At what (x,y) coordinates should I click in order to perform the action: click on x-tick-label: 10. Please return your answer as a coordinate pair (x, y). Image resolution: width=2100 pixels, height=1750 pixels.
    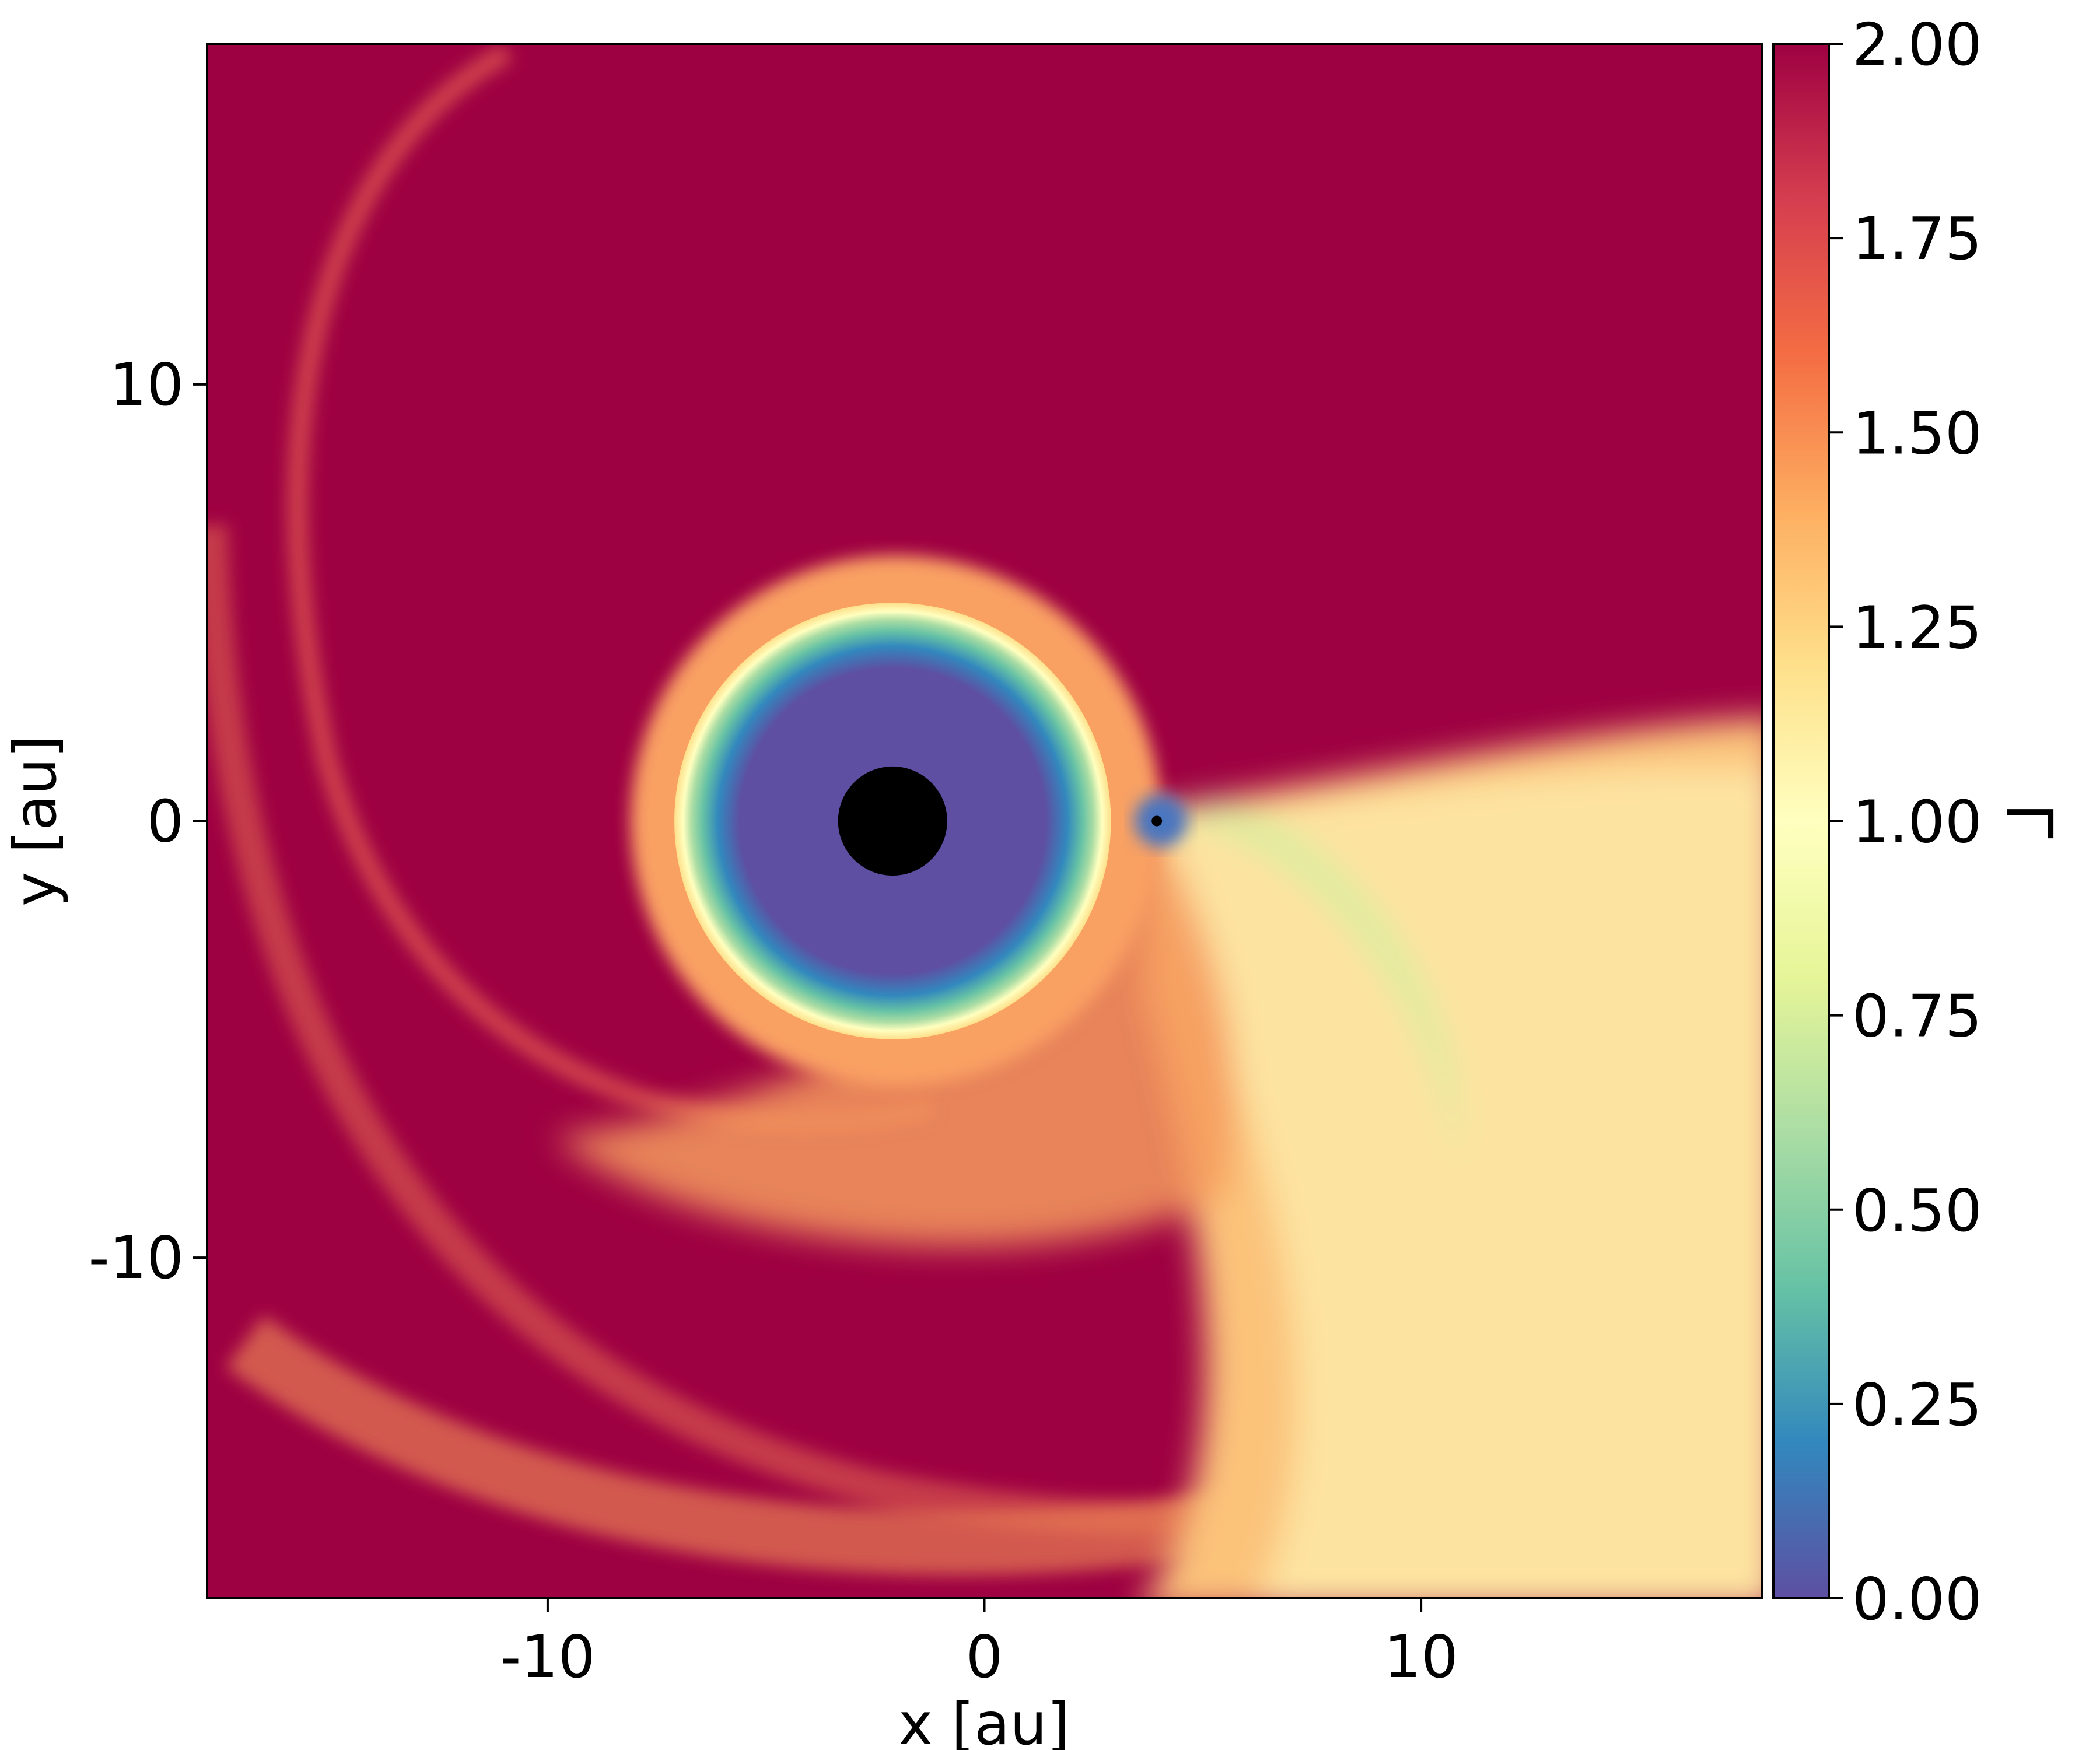
    Looking at the image, I should click on (1421, 1657).